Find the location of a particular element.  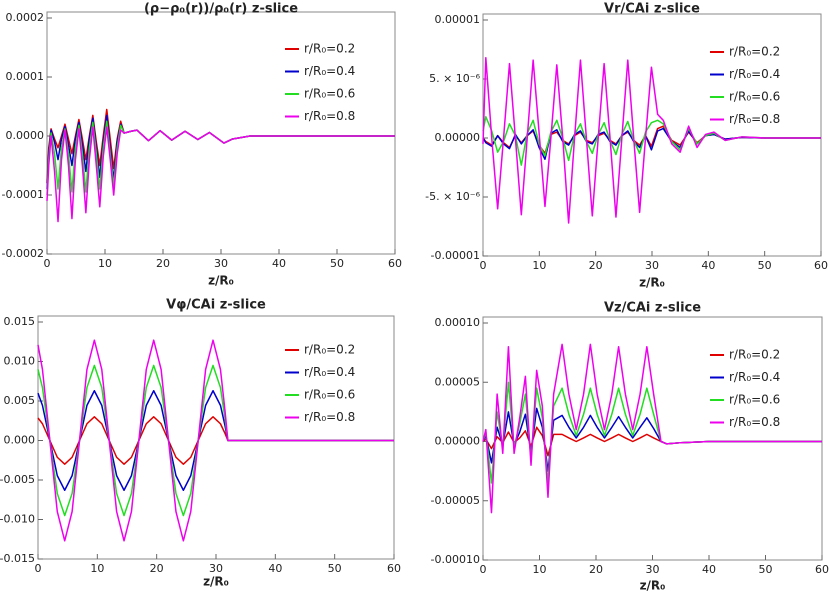

y-tick-label: 0.010 is located at coordinates (20, 361).